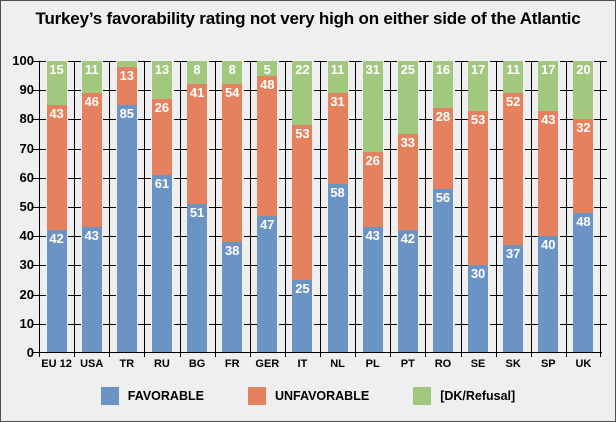  I want to click on bar-value-label: 56, so click(443, 198).